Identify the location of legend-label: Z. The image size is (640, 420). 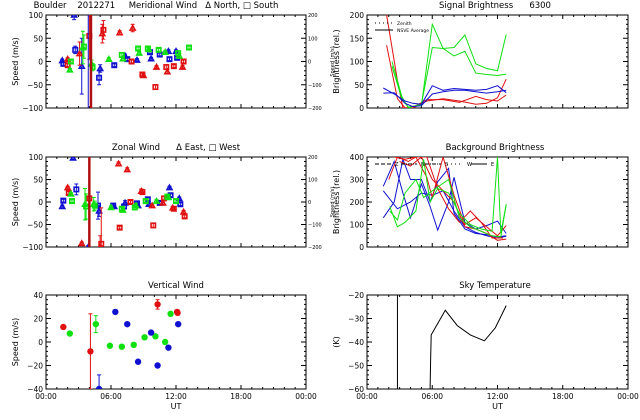
(397, 165).